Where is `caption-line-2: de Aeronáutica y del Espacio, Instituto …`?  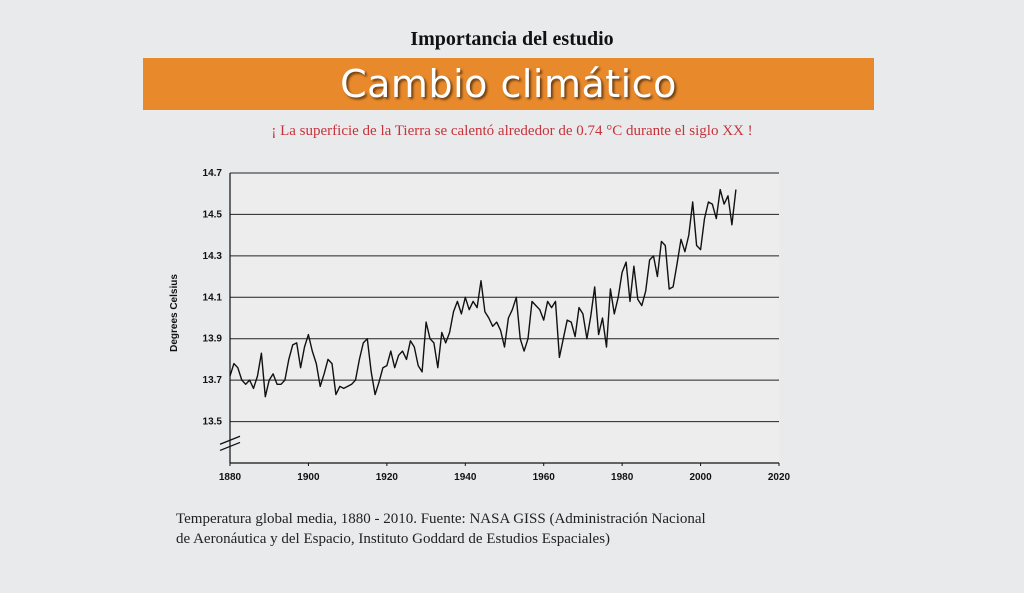
caption-line-2: de Aeronáutica y del Espacio, Instituto … is located at coordinates (393, 539).